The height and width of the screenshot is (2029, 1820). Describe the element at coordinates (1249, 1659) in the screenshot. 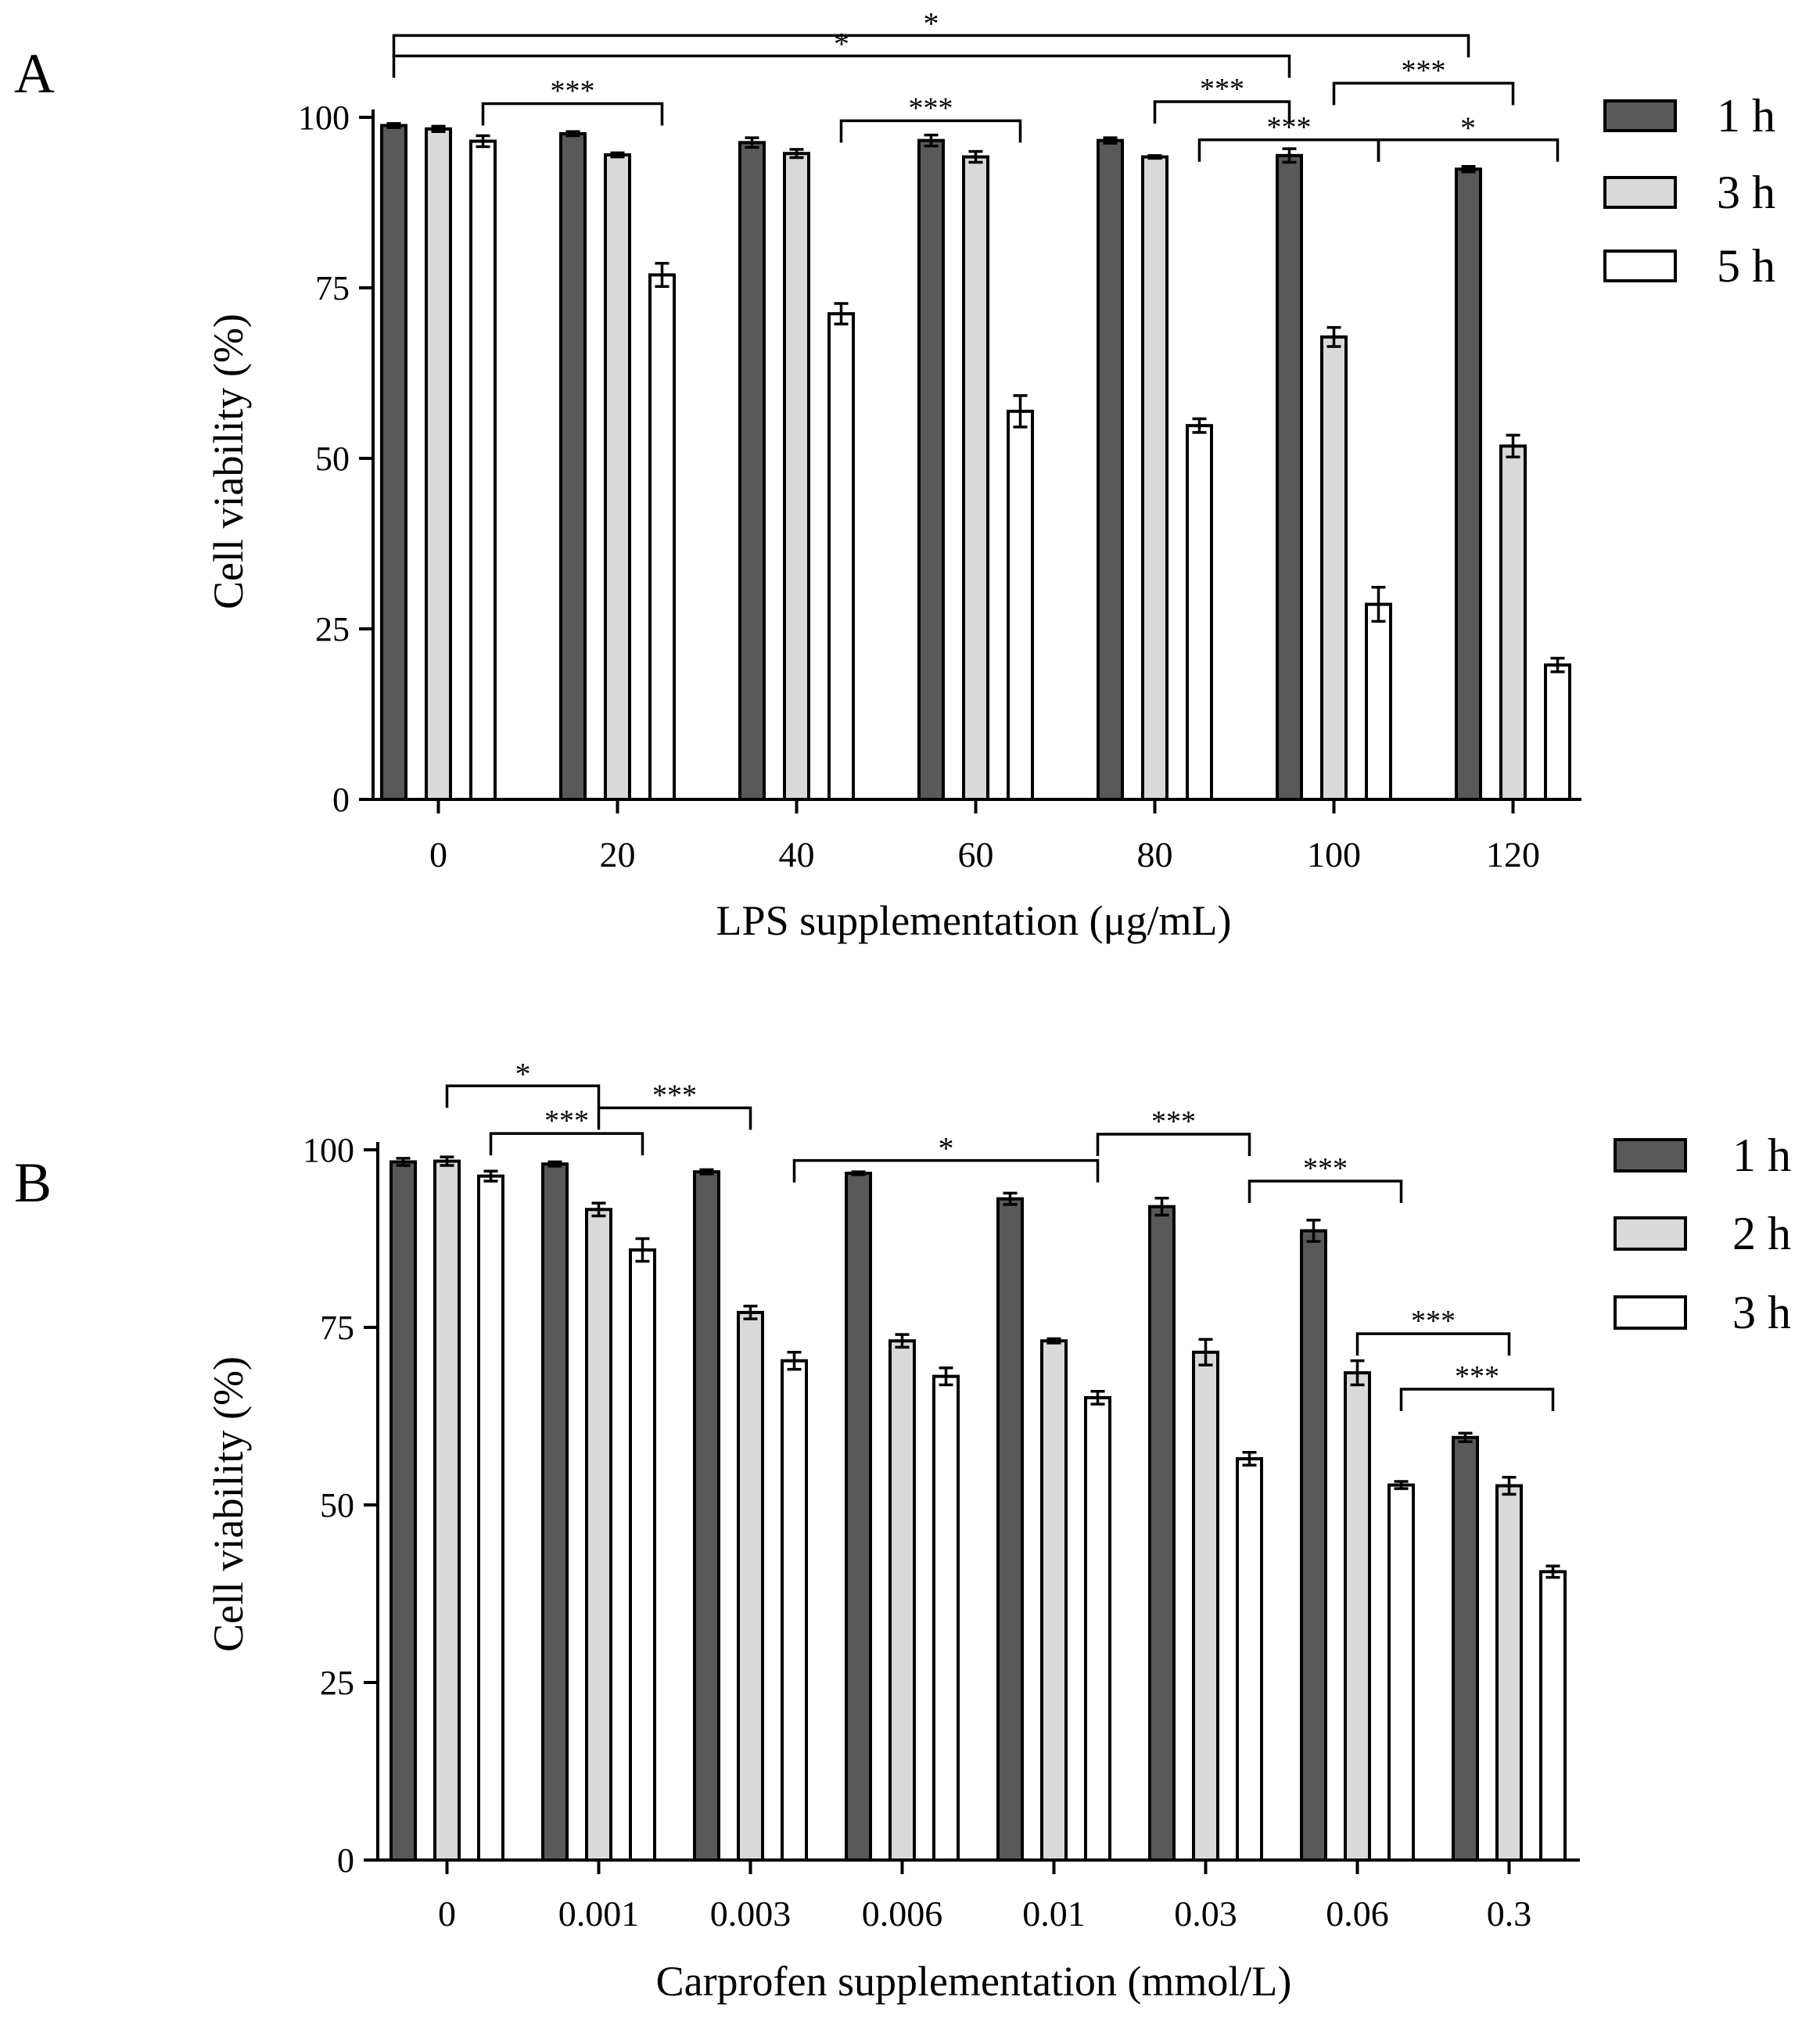

I see `bar-3h-0.03` at that location.